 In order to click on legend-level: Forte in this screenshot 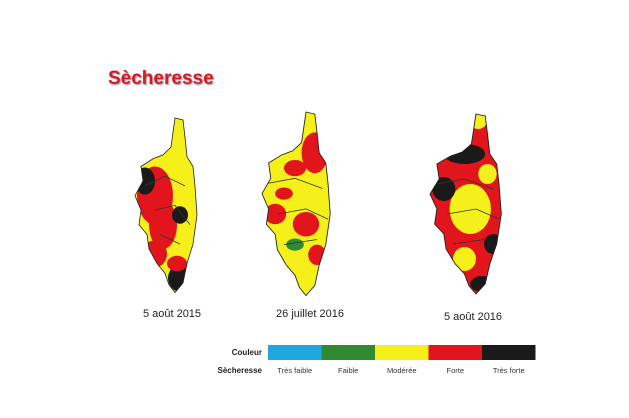, I will do `click(455, 370)`.